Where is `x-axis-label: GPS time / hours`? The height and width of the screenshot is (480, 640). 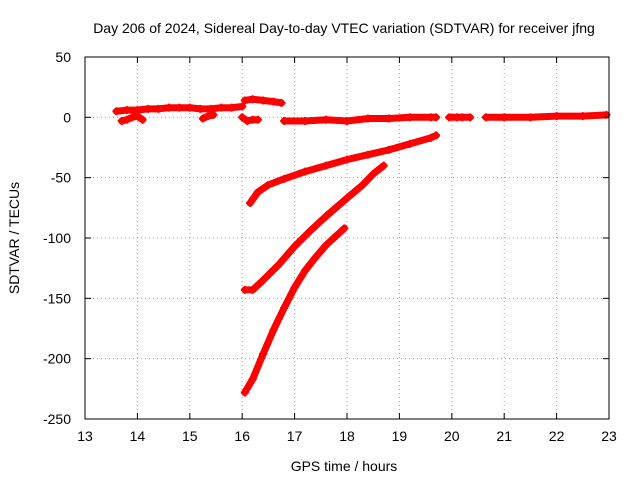 x-axis-label: GPS time / hours is located at coordinates (344, 466).